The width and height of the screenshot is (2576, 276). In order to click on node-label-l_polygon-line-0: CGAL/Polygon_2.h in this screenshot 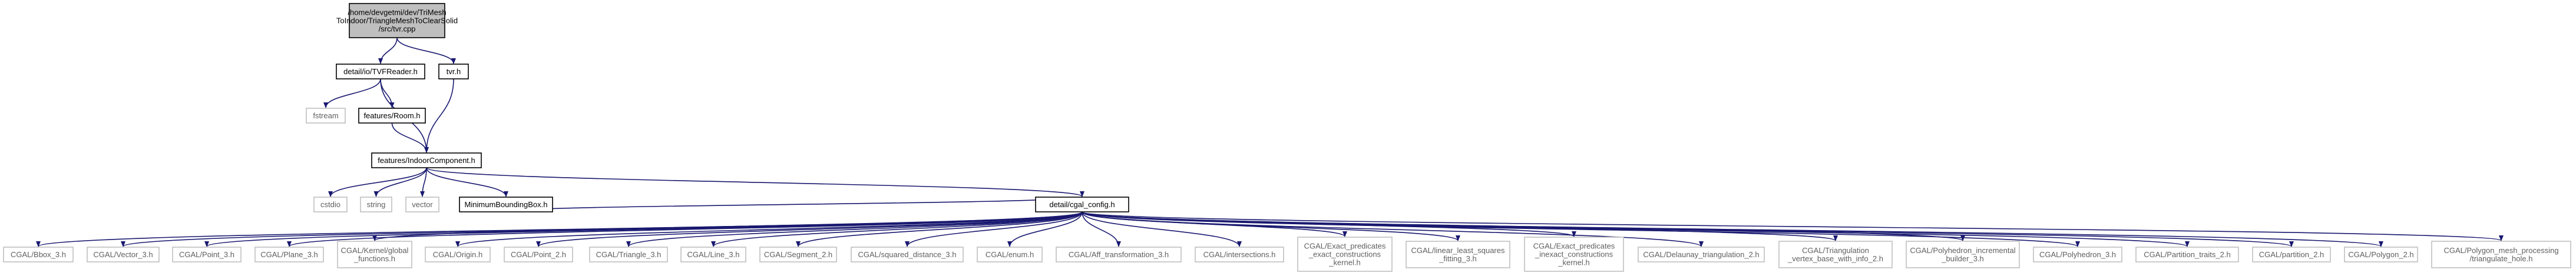, I will do `click(2380, 254)`.